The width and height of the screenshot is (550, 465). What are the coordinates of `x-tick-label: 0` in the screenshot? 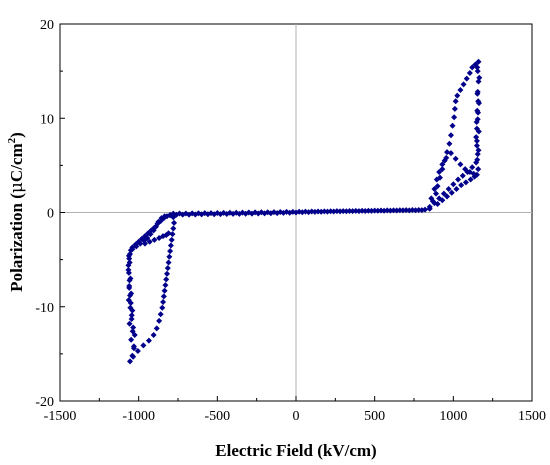 It's located at (296, 416).